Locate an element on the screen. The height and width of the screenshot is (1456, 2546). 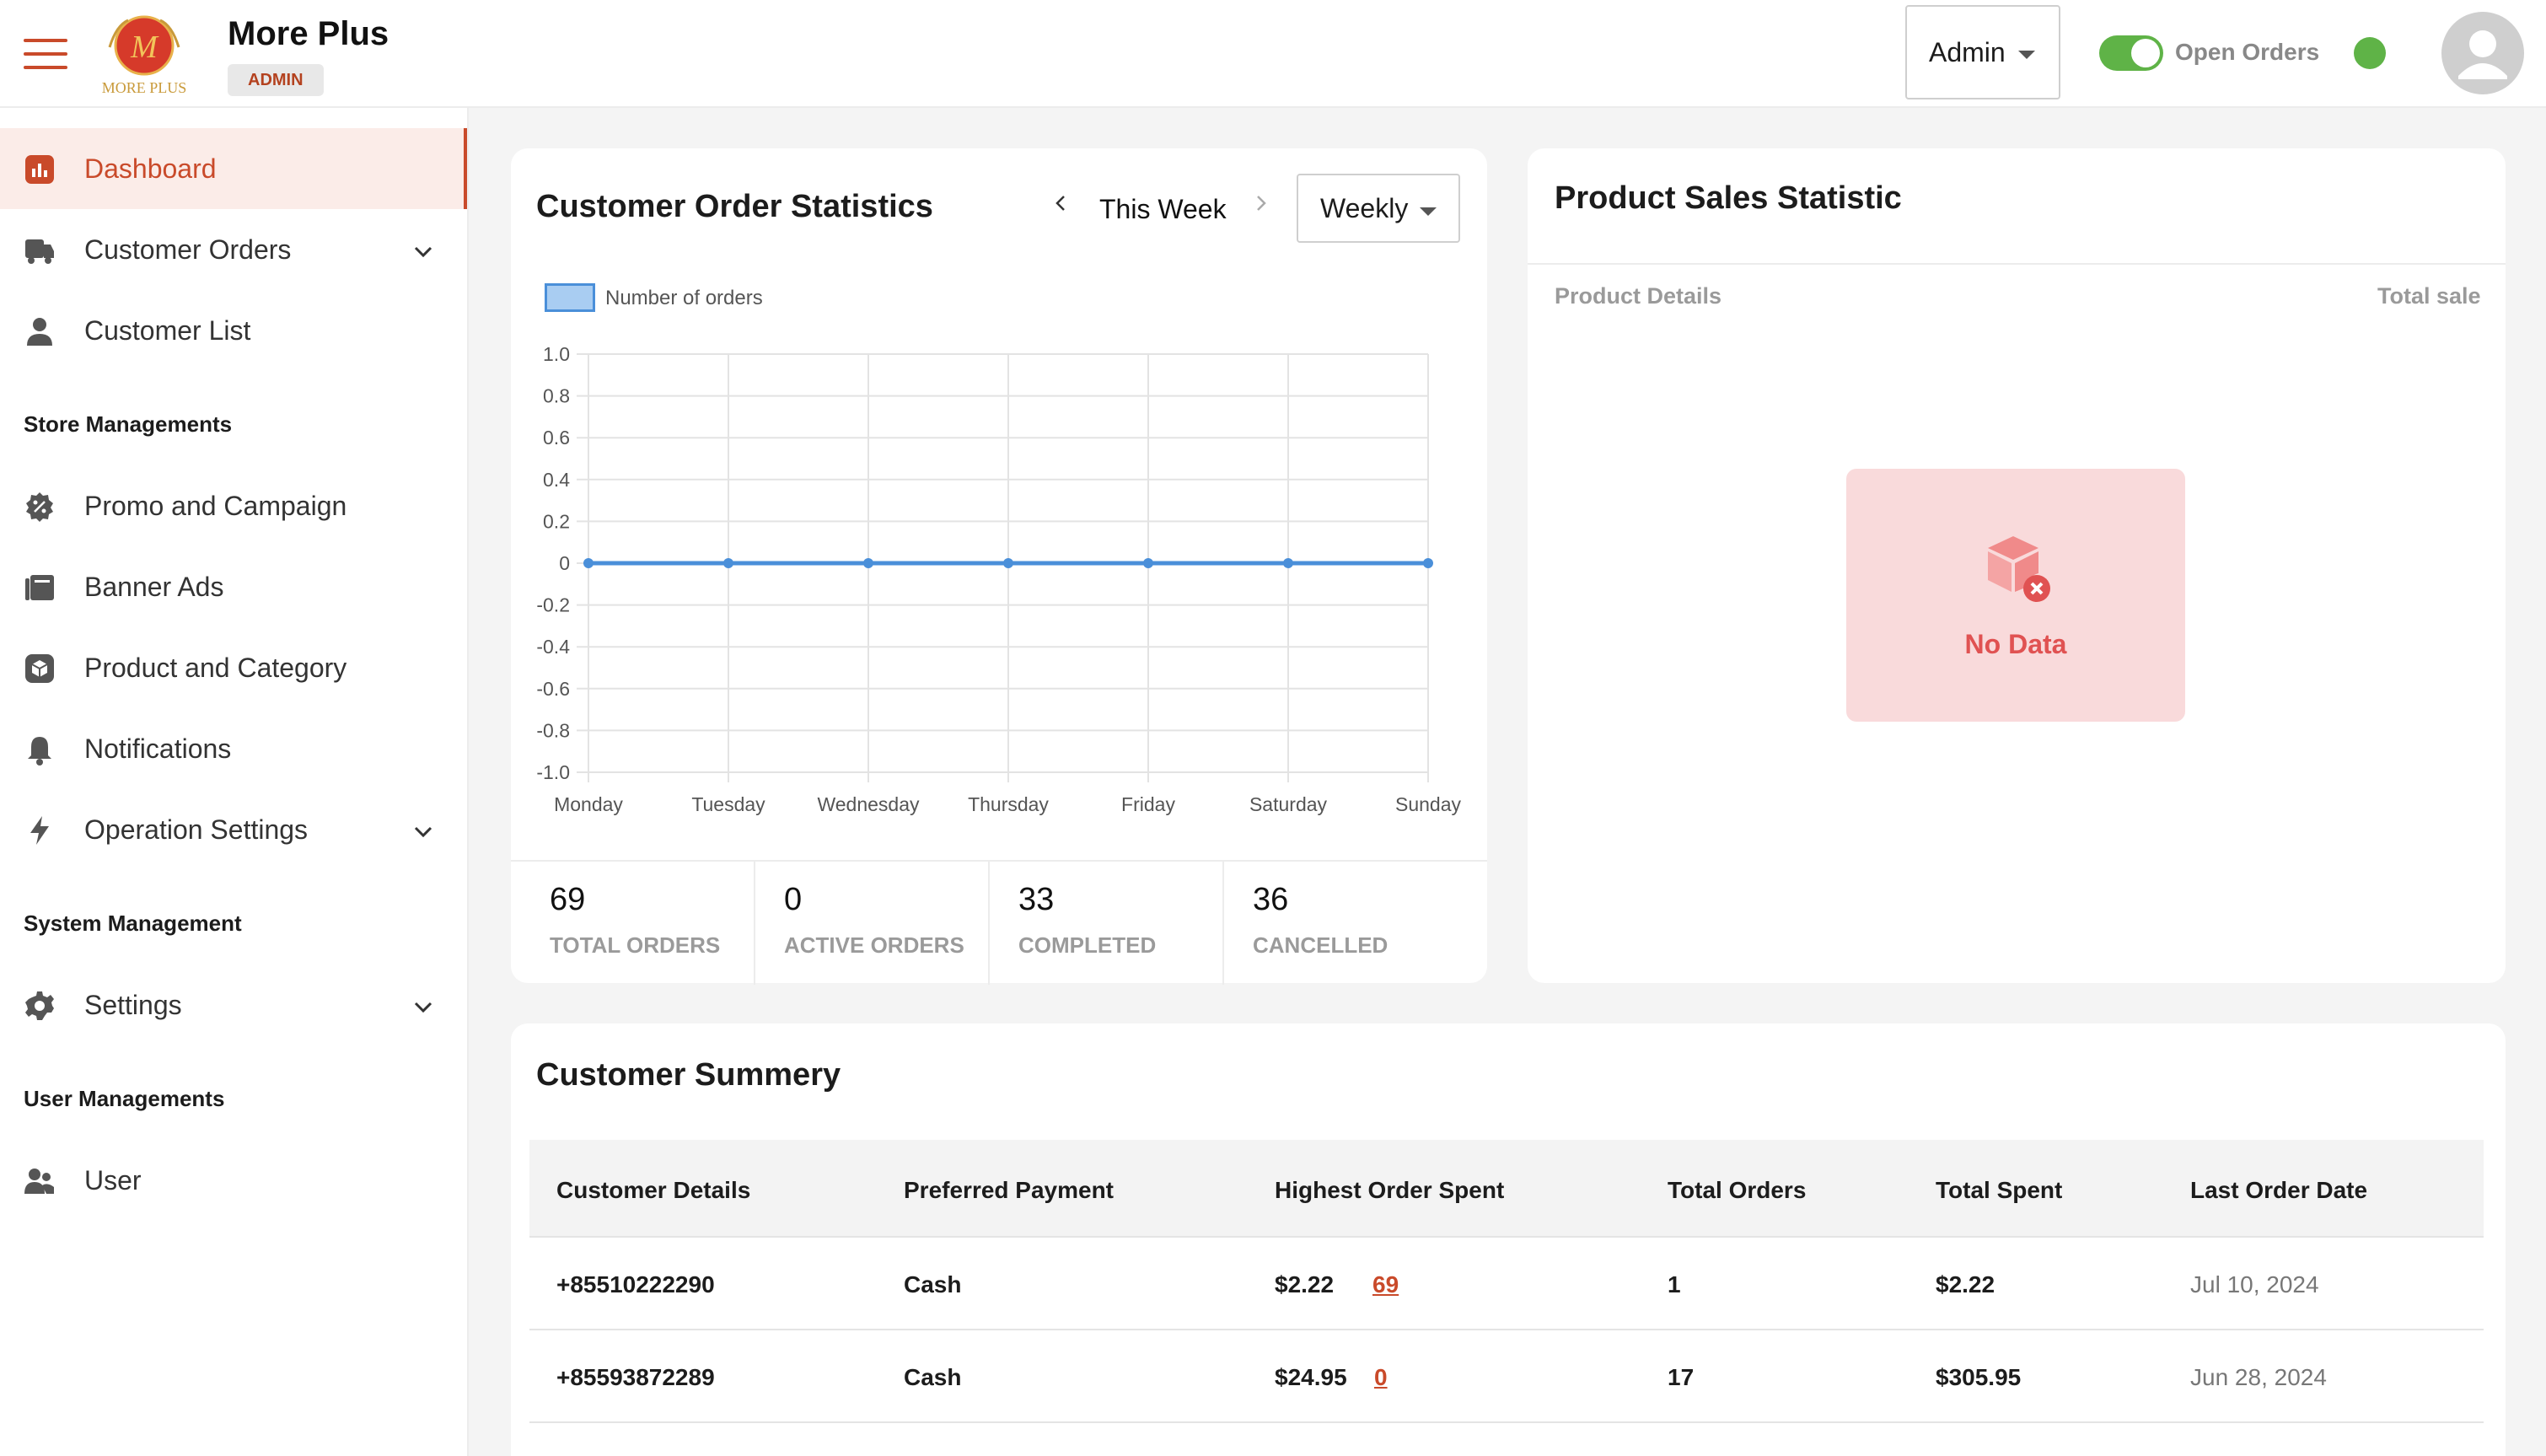
period-select-value: Weekly is located at coordinates (1365, 208).